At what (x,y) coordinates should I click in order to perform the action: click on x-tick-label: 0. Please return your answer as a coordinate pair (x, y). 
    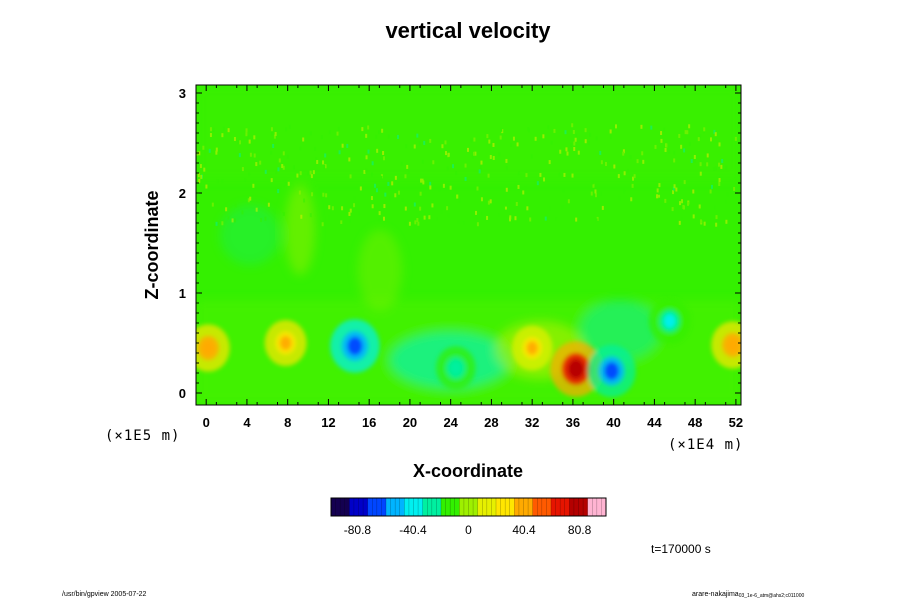
    Looking at the image, I should click on (206, 422).